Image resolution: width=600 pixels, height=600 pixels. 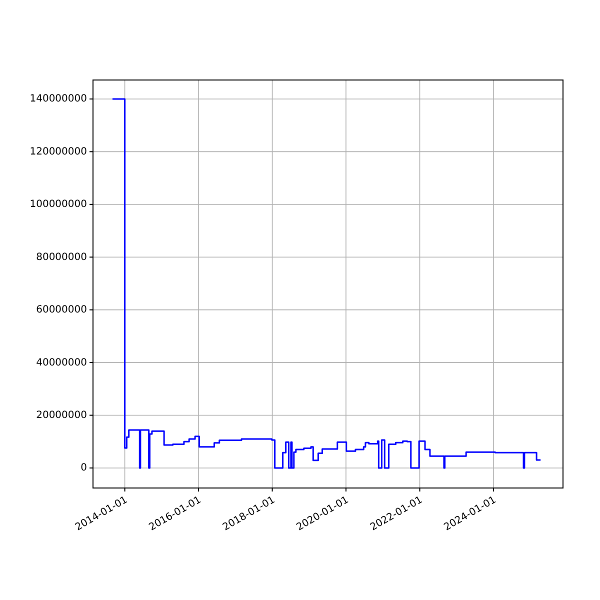 I want to click on y-tick-label: 140000000, so click(x=58, y=99).